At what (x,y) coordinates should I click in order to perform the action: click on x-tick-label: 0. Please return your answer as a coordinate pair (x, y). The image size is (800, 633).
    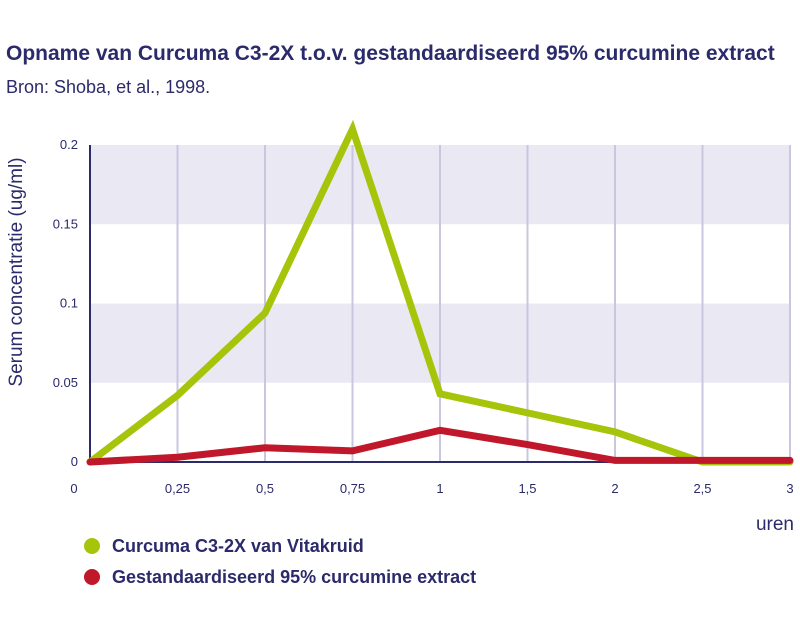
    Looking at the image, I should click on (73, 488).